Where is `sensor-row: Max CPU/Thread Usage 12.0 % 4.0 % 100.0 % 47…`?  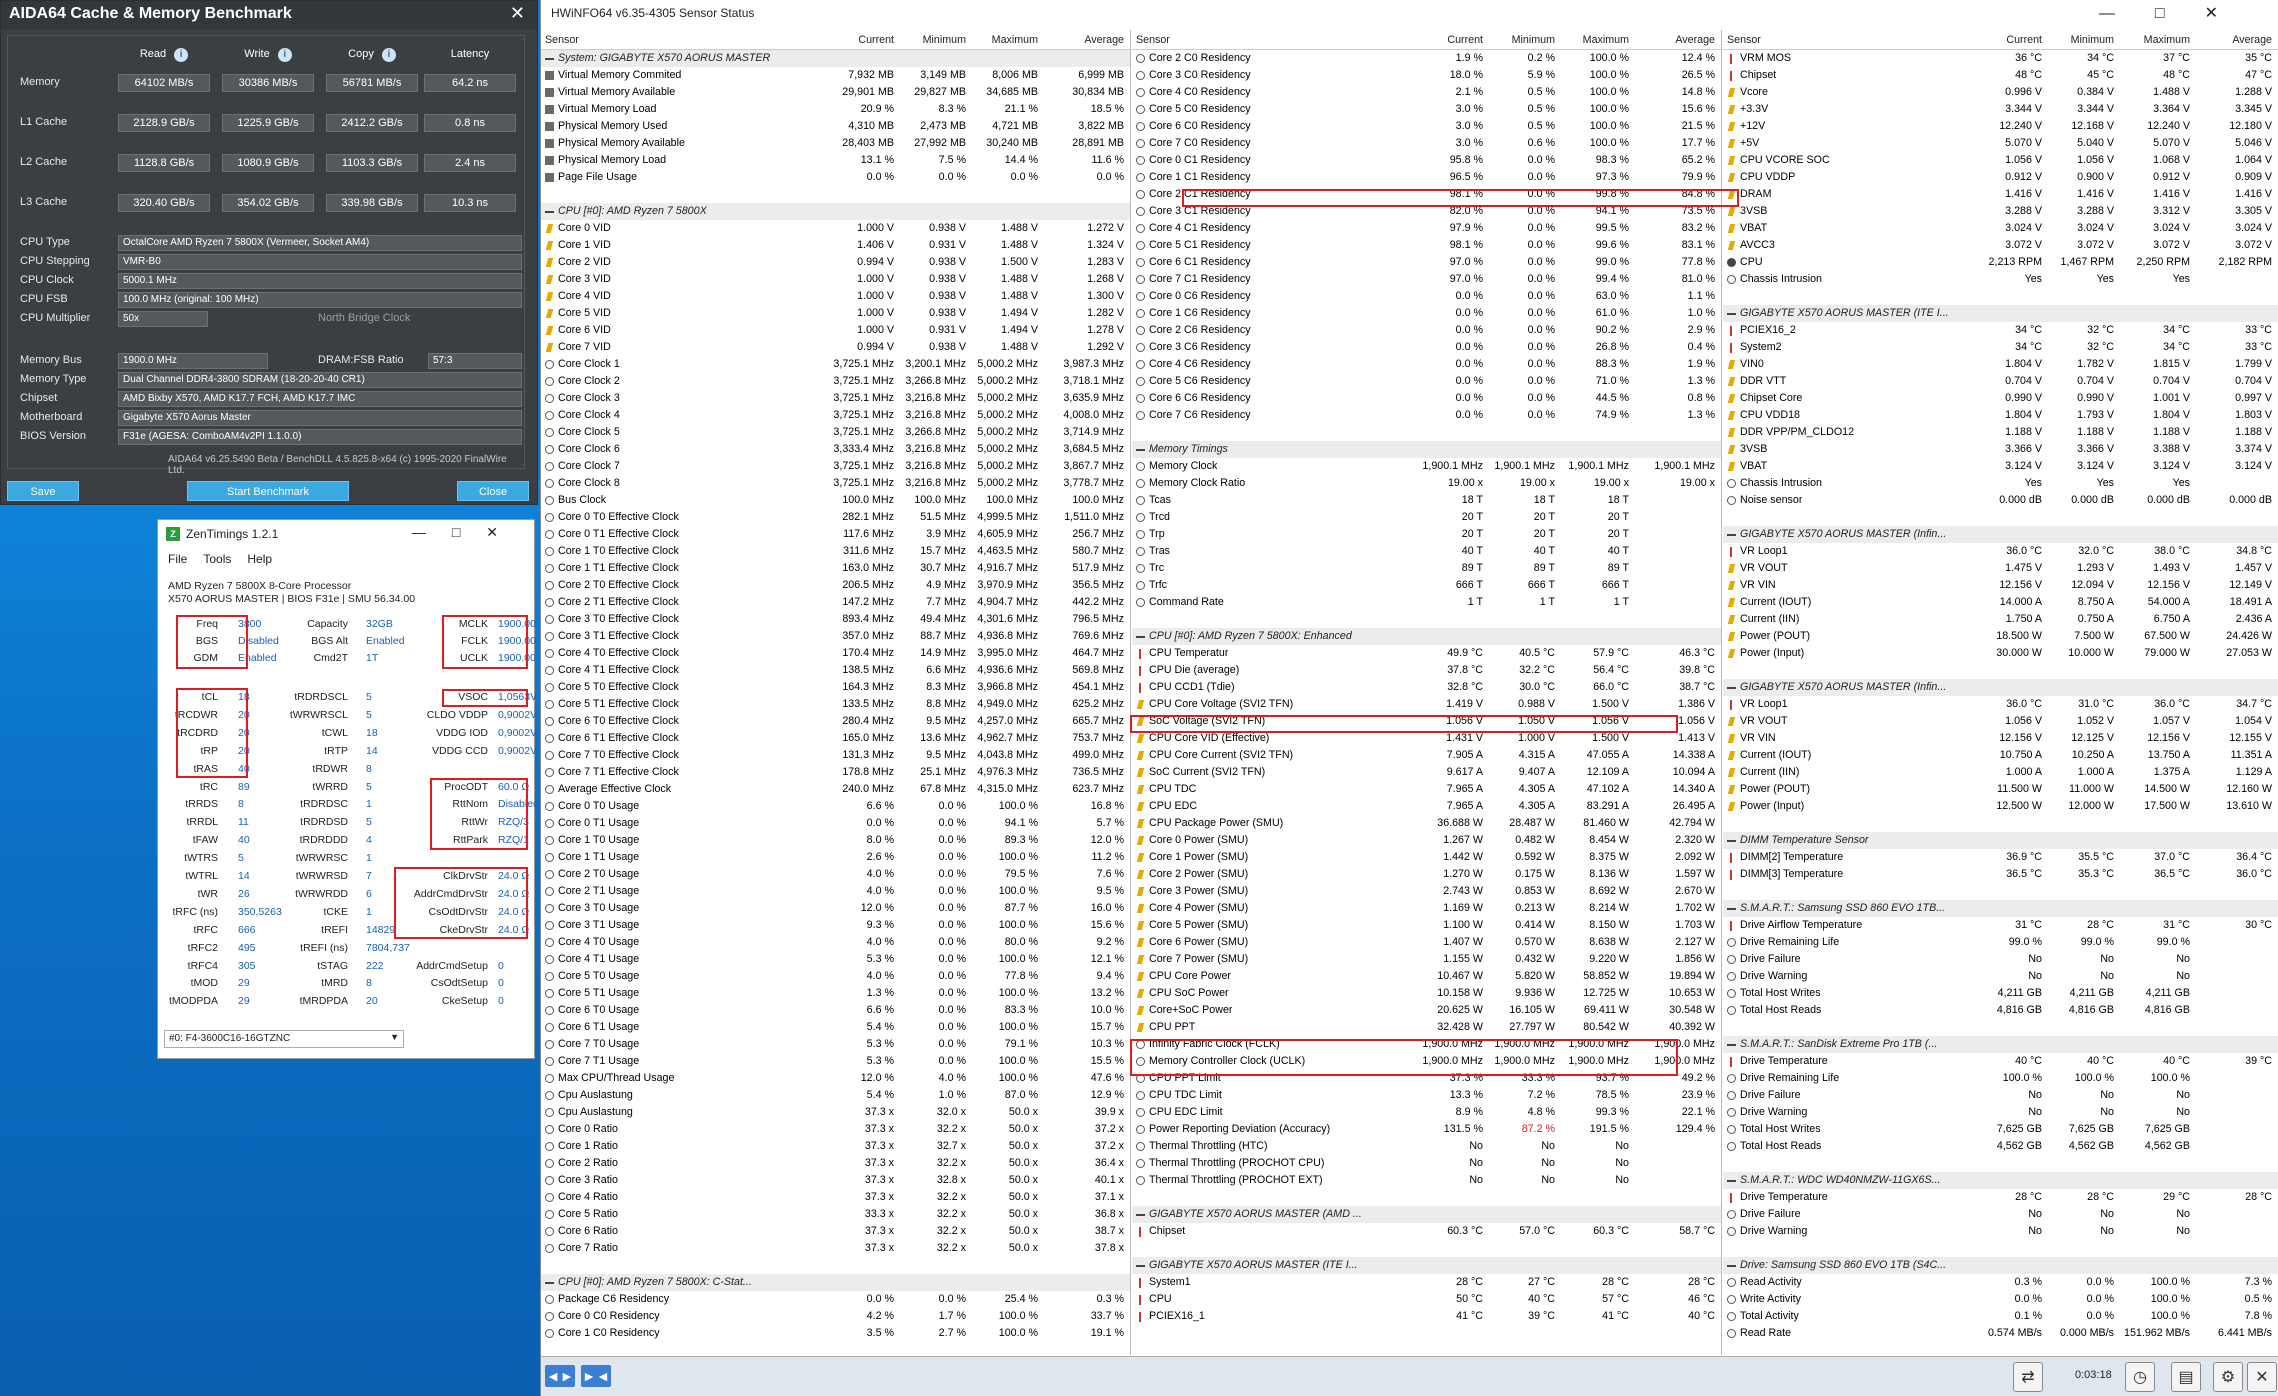 sensor-row: Max CPU/Thread Usage 12.0 % 4.0 % 100.0 % 47… is located at coordinates (835, 1078).